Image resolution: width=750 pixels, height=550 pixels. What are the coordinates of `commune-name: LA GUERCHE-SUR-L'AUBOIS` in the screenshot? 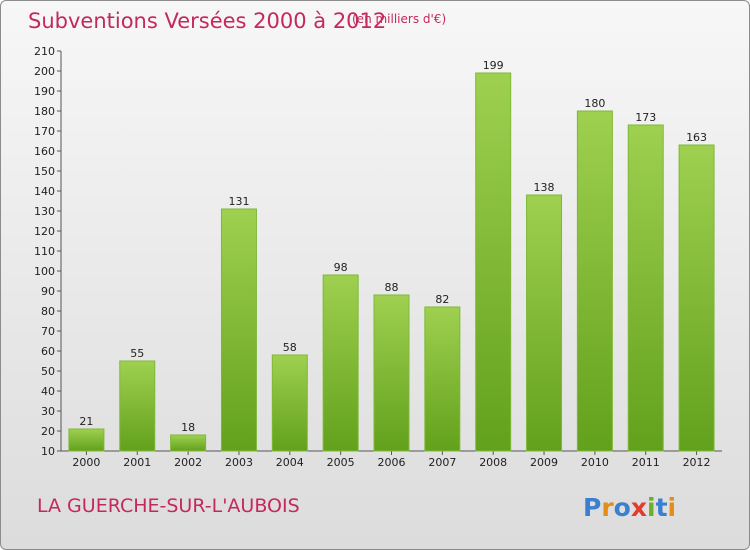 It's located at (168, 506).